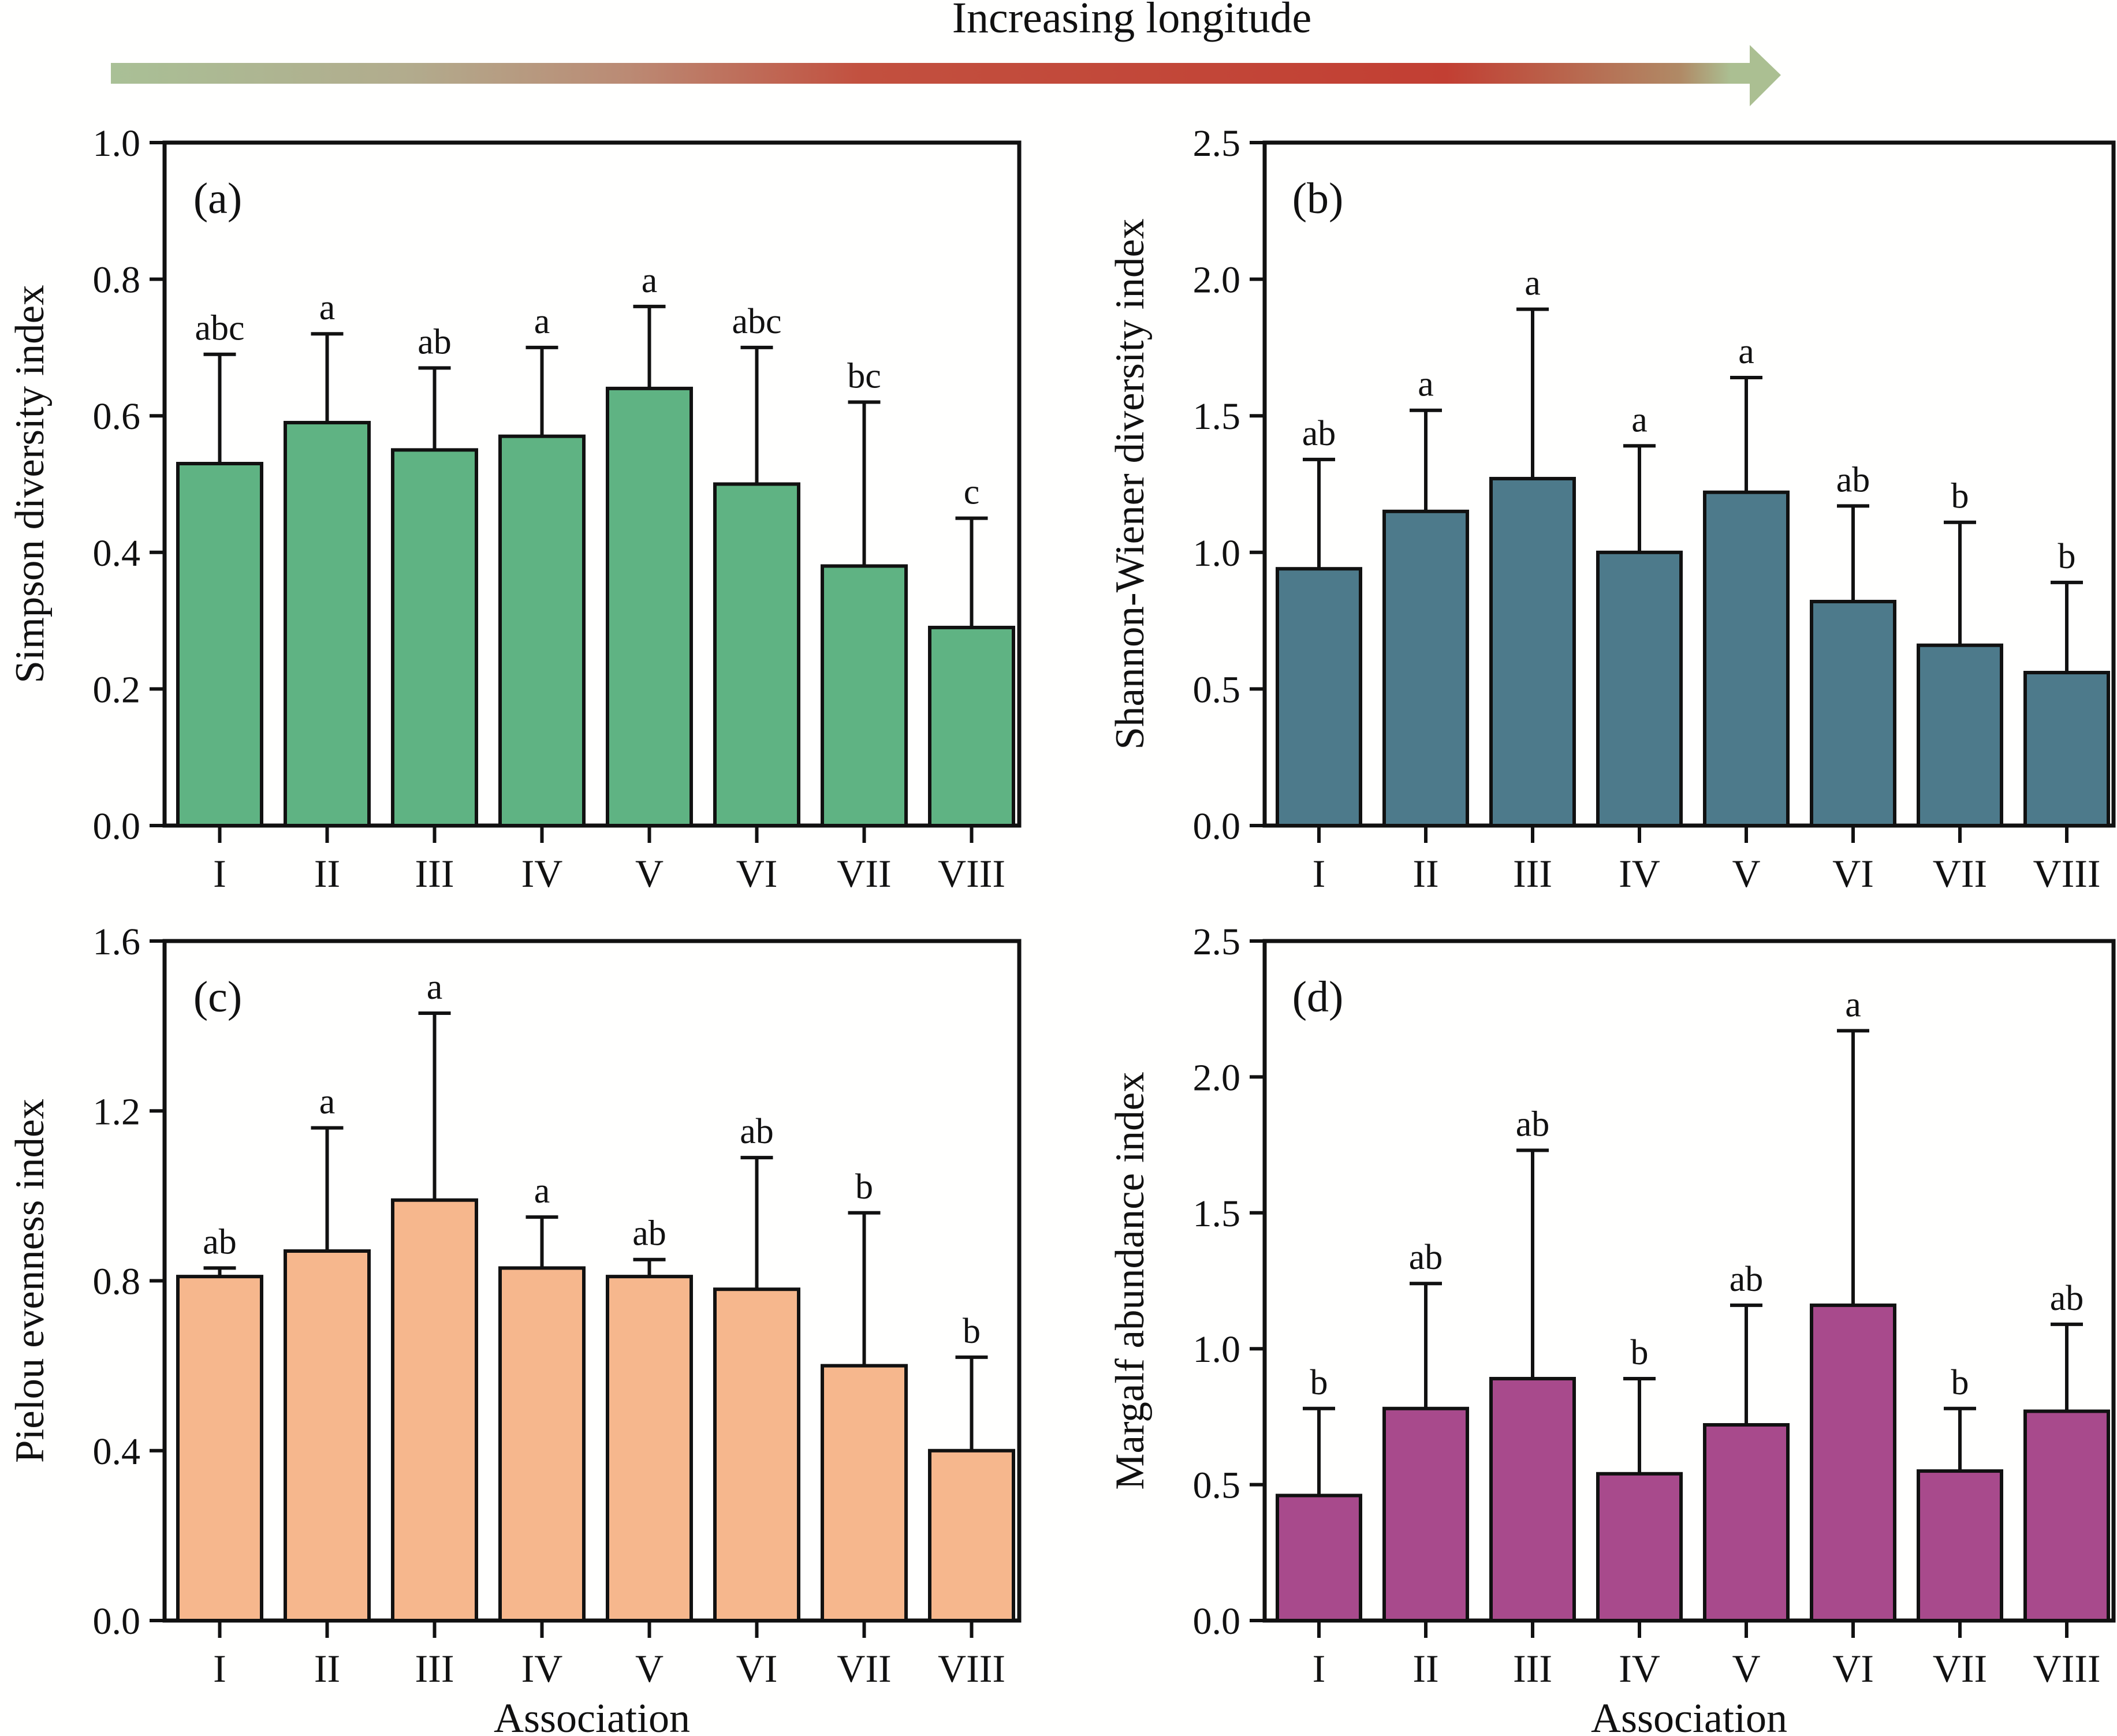 This screenshot has height=1736, width=2117. I want to click on sig-letter-IV: b, so click(1640, 1352).